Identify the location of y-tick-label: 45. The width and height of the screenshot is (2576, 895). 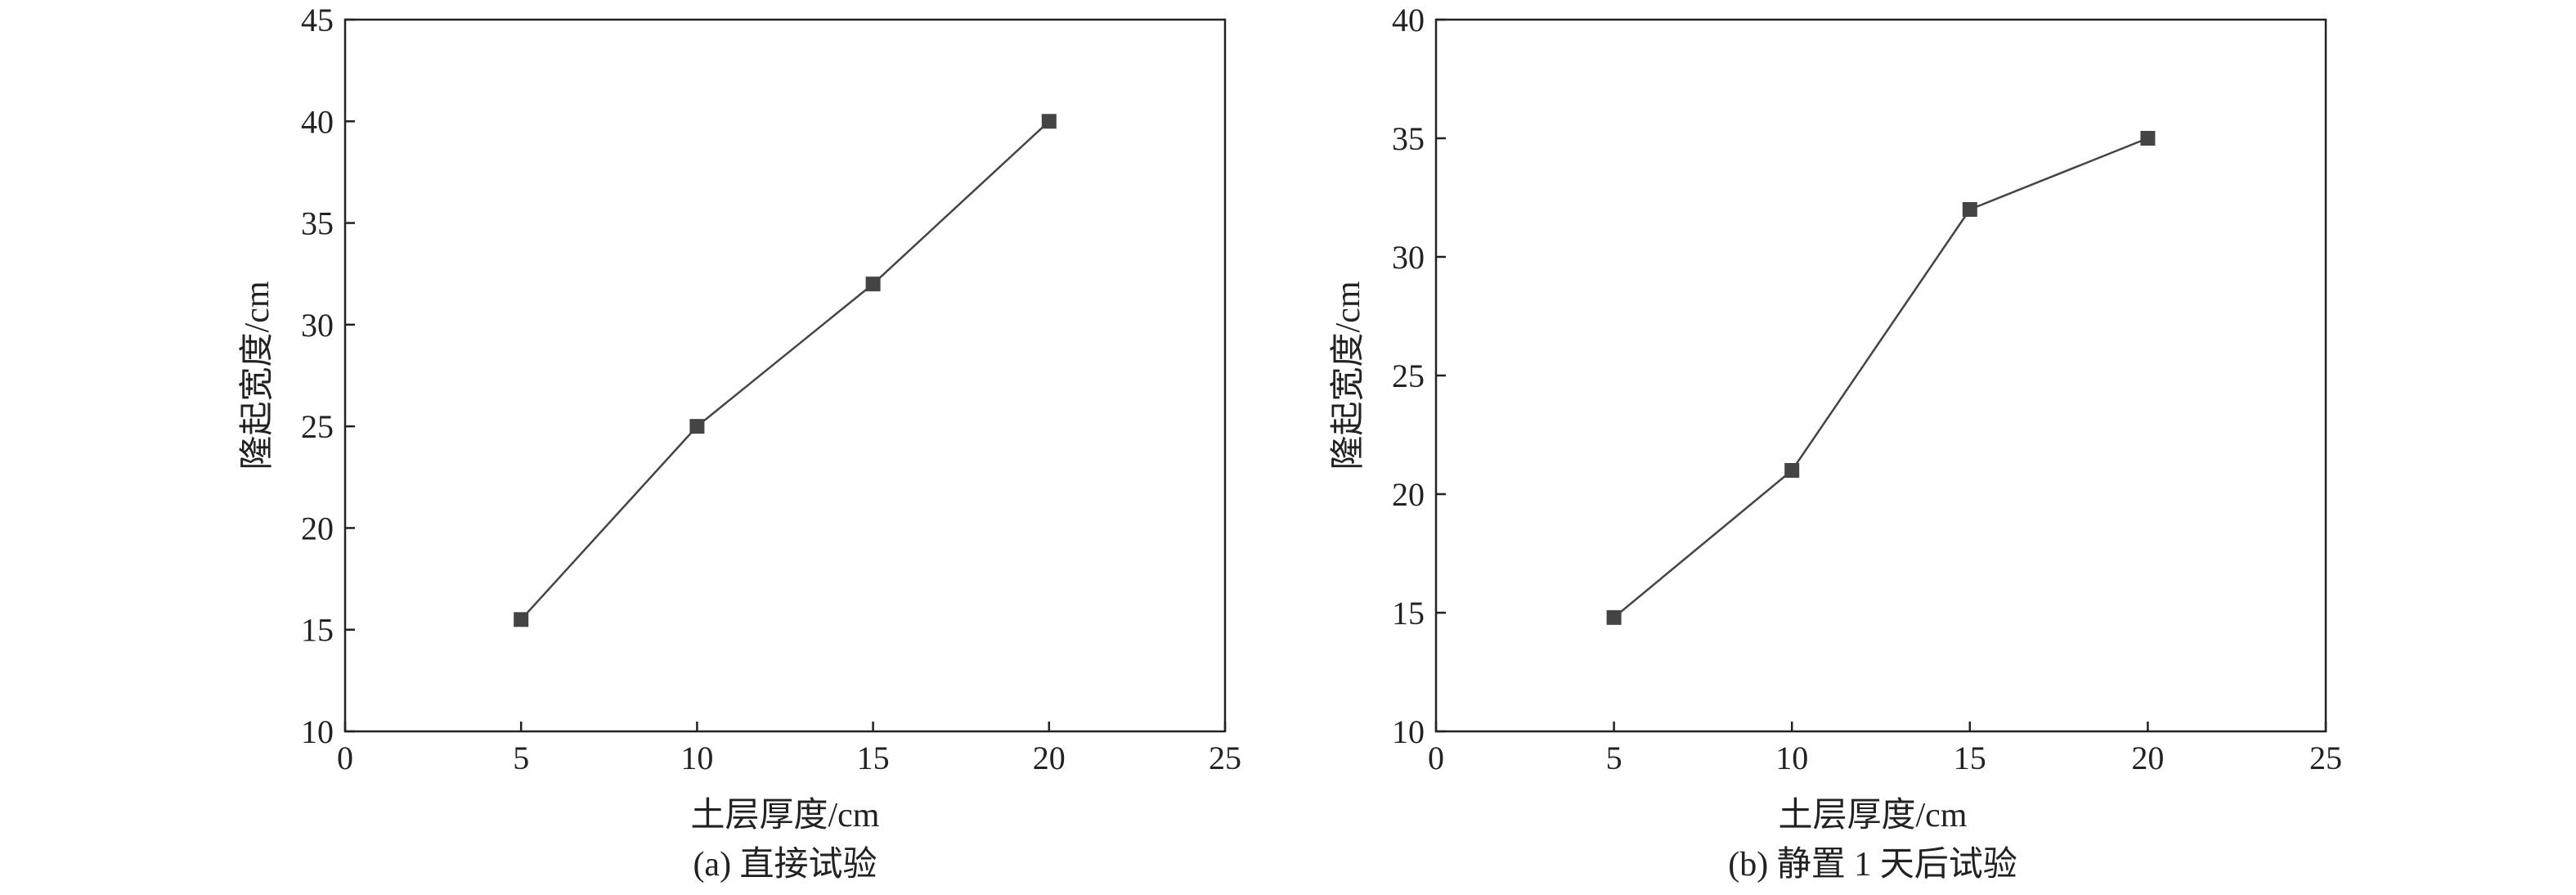
(317, 20).